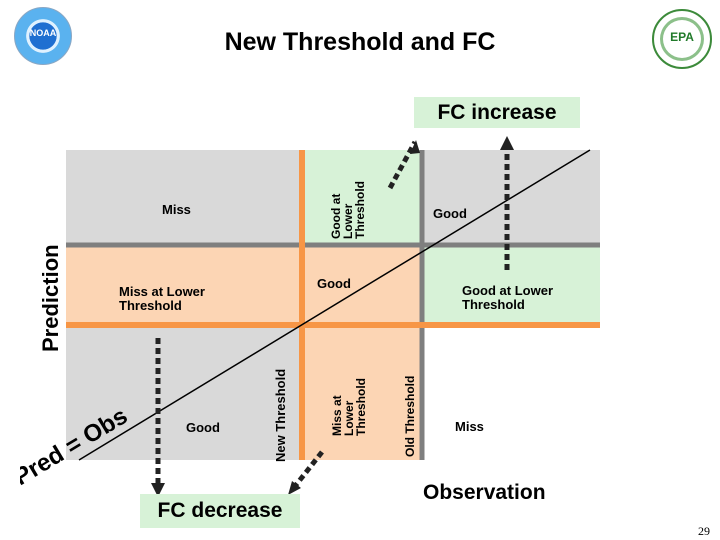  I want to click on page-number: 29, so click(704, 531).